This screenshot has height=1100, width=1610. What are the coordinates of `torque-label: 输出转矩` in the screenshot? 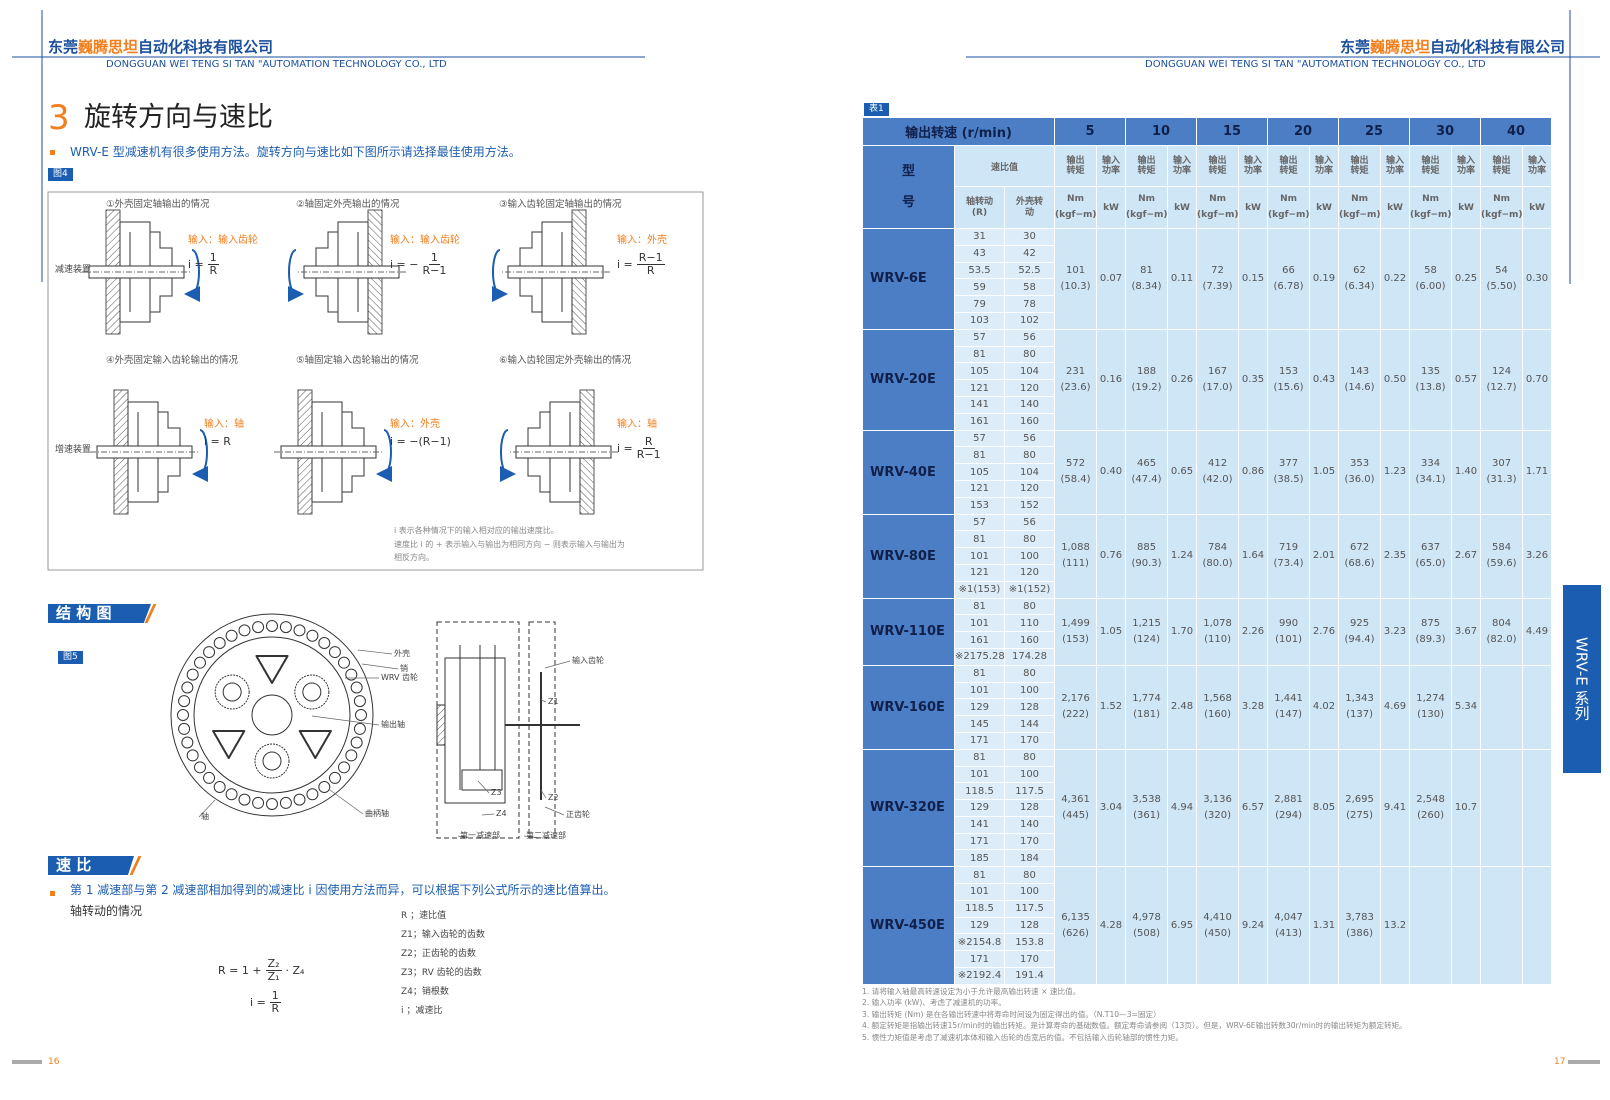 It's located at (1359, 165).